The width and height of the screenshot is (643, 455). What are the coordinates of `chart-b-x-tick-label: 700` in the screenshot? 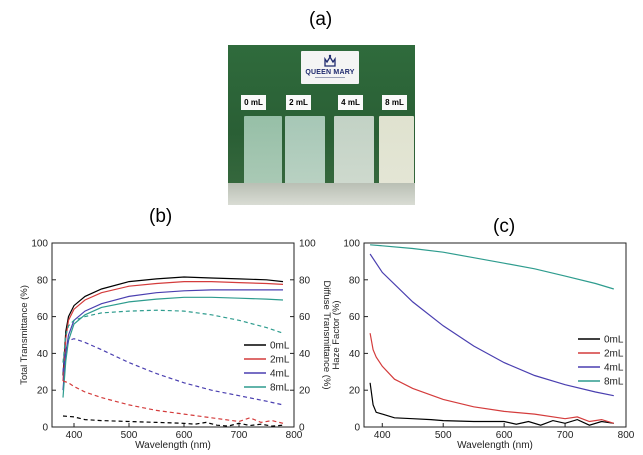 It's located at (239, 435).